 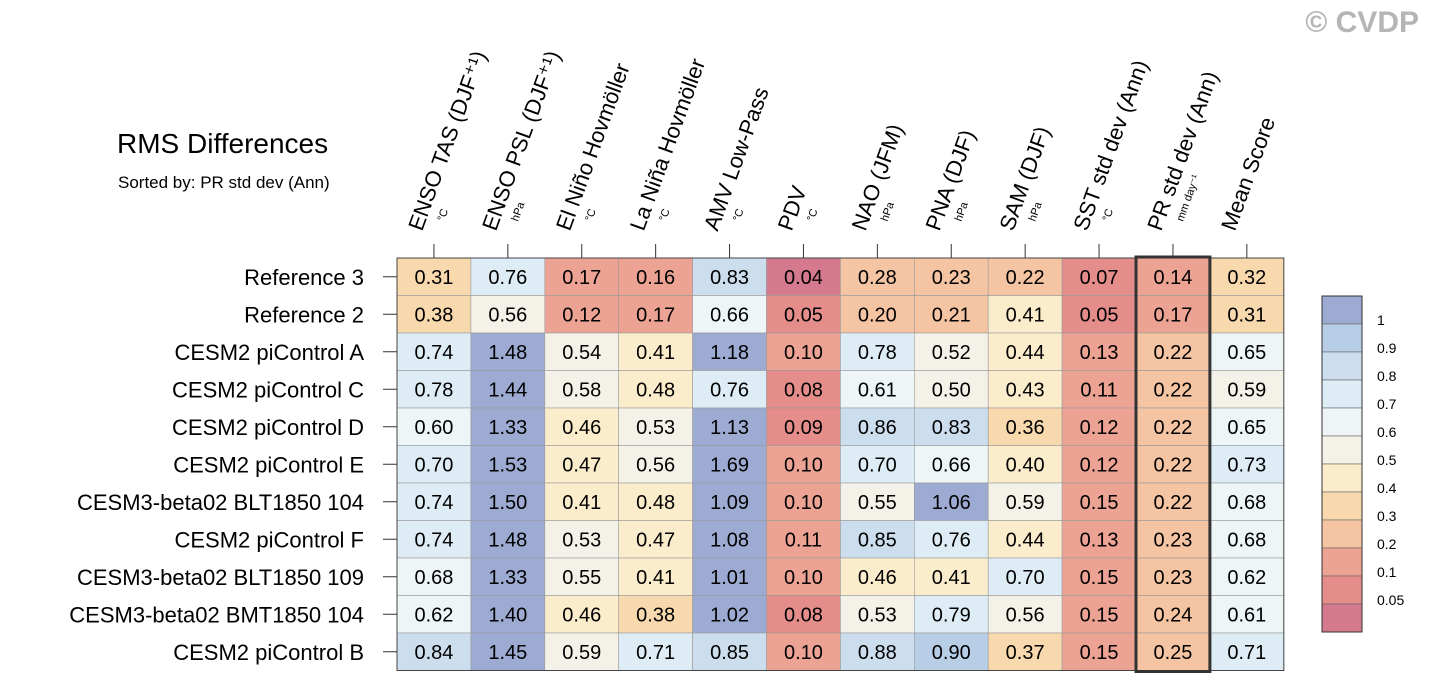 I want to click on cell-value: 1.53, so click(x=507, y=465).